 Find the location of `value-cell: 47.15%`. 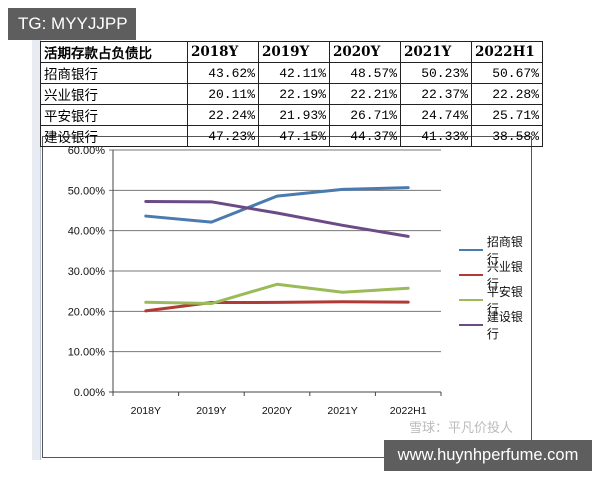

value-cell: 47.15% is located at coordinates (294, 136).